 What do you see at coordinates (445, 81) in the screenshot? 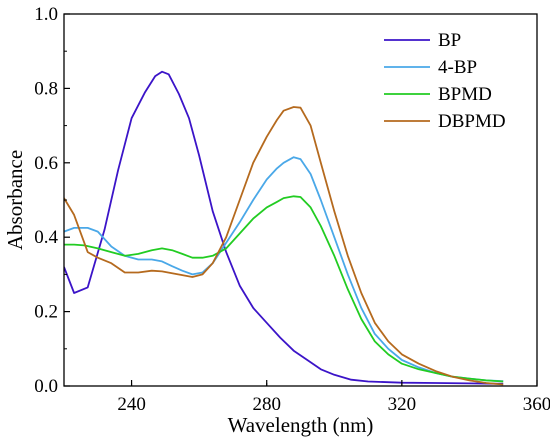
I see `legend: BP 4-BP BPMD DBPMD` at bounding box center [445, 81].